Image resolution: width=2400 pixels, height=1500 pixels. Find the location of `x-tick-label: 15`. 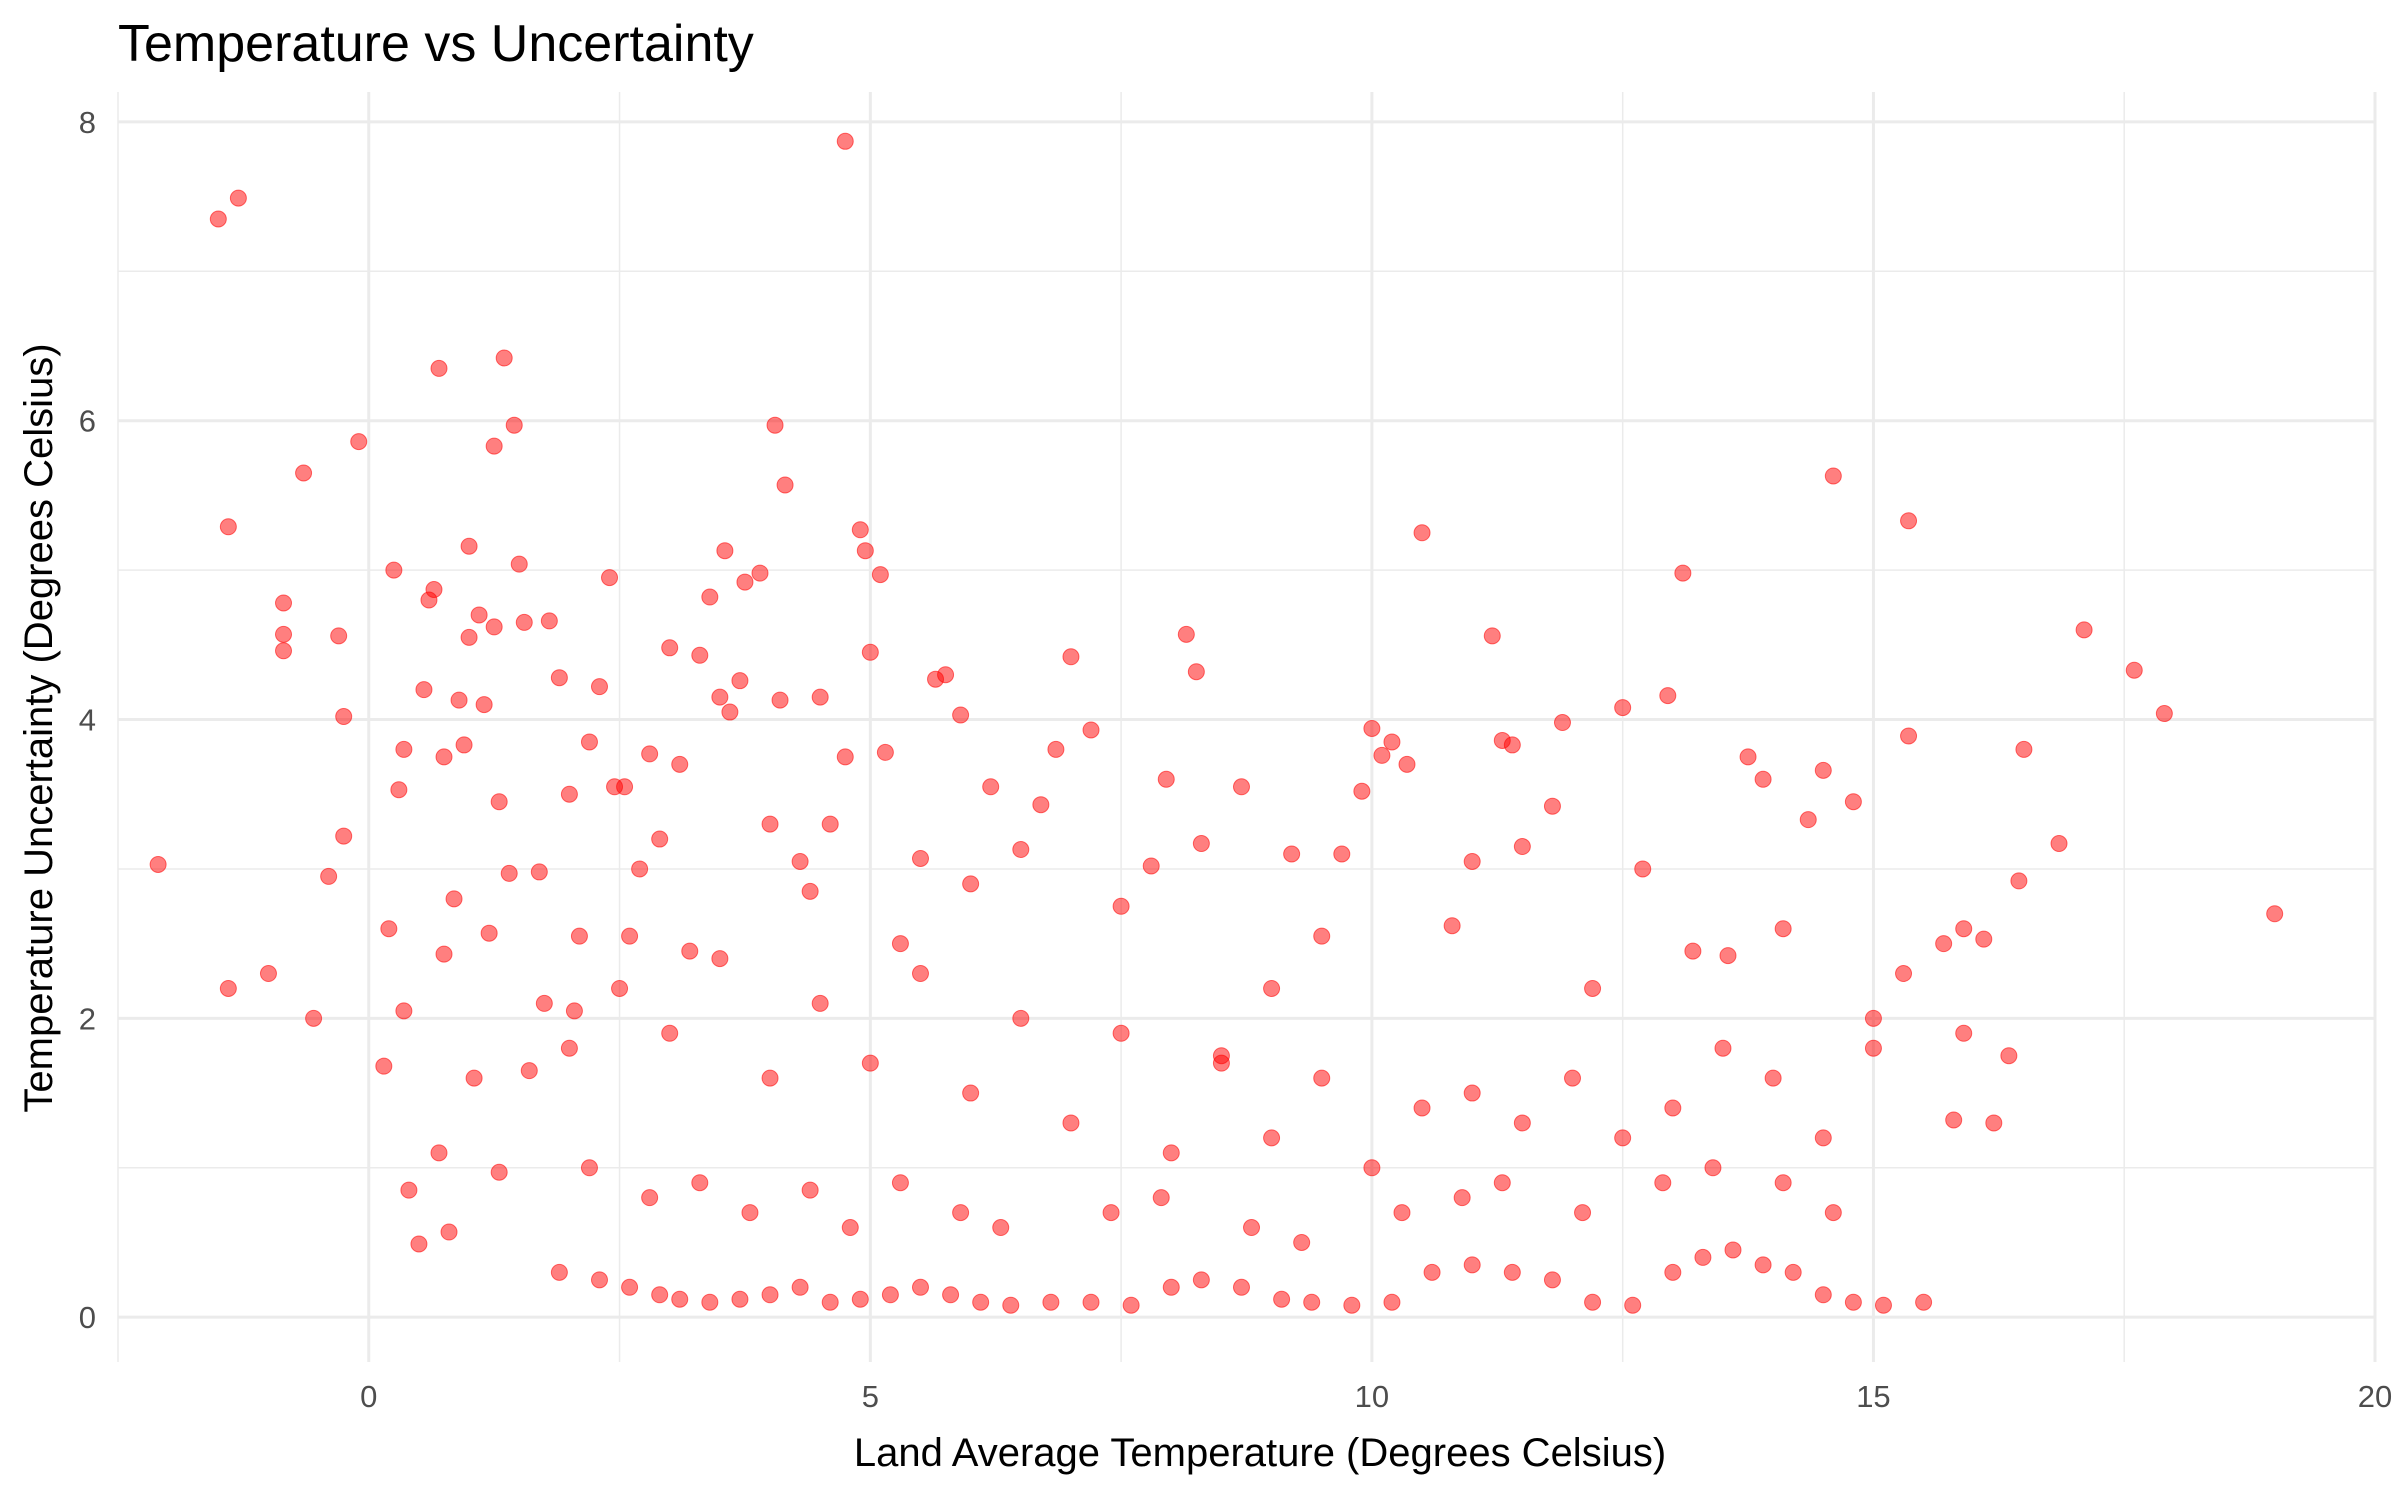

x-tick-label: 15 is located at coordinates (1873, 1396).